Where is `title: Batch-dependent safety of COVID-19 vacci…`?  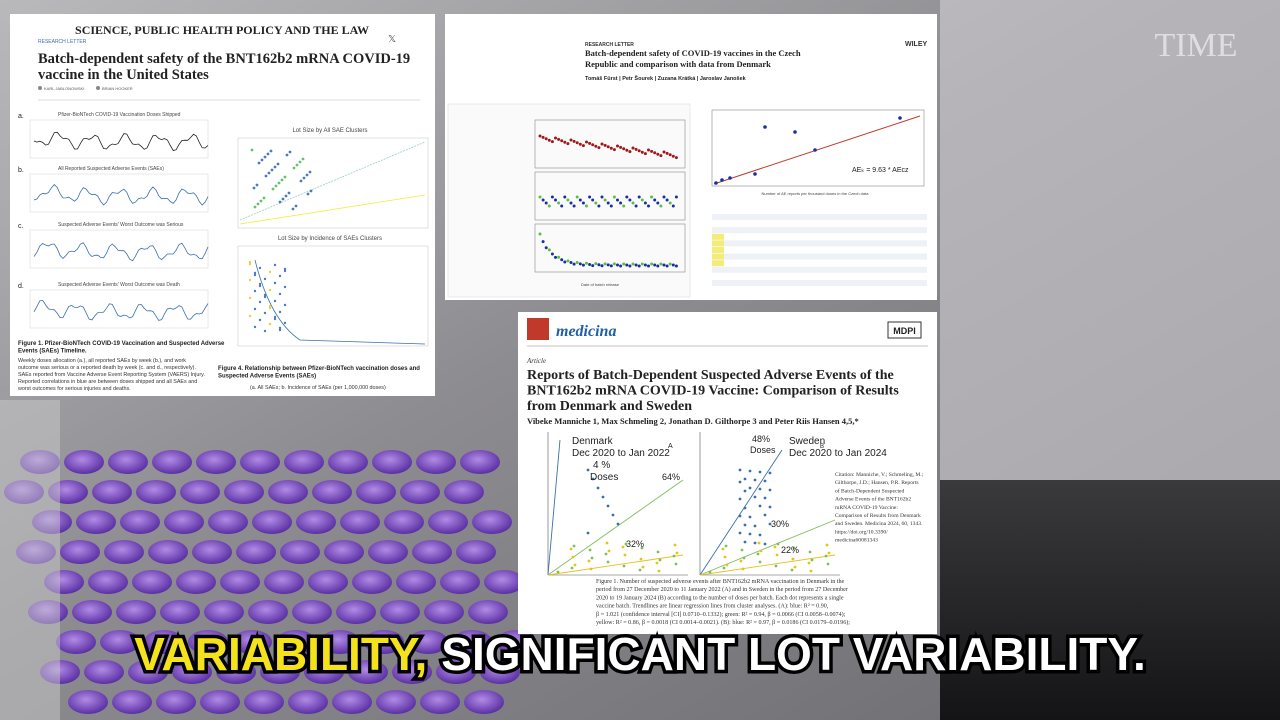 title: Batch-dependent safety of COVID-19 vacci… is located at coordinates (693, 53).